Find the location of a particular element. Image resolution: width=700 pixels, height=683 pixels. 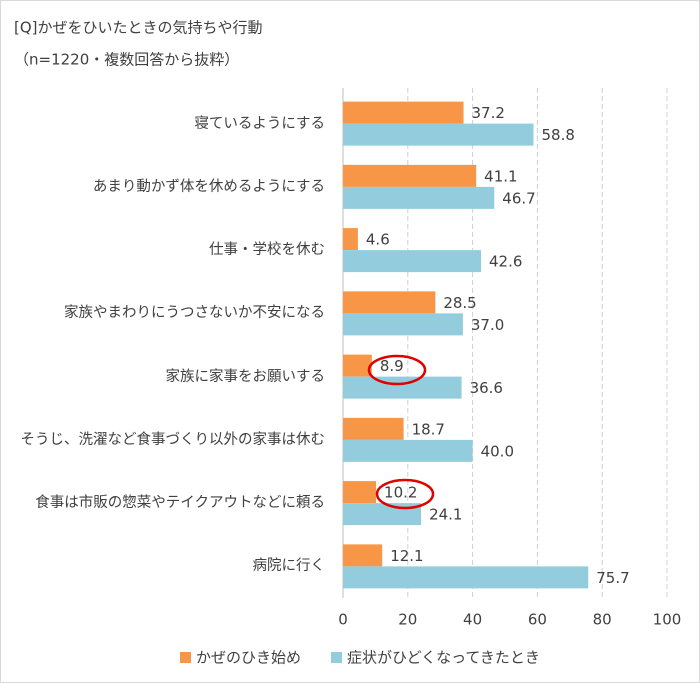

value-label: 58.8 is located at coordinates (558, 135).